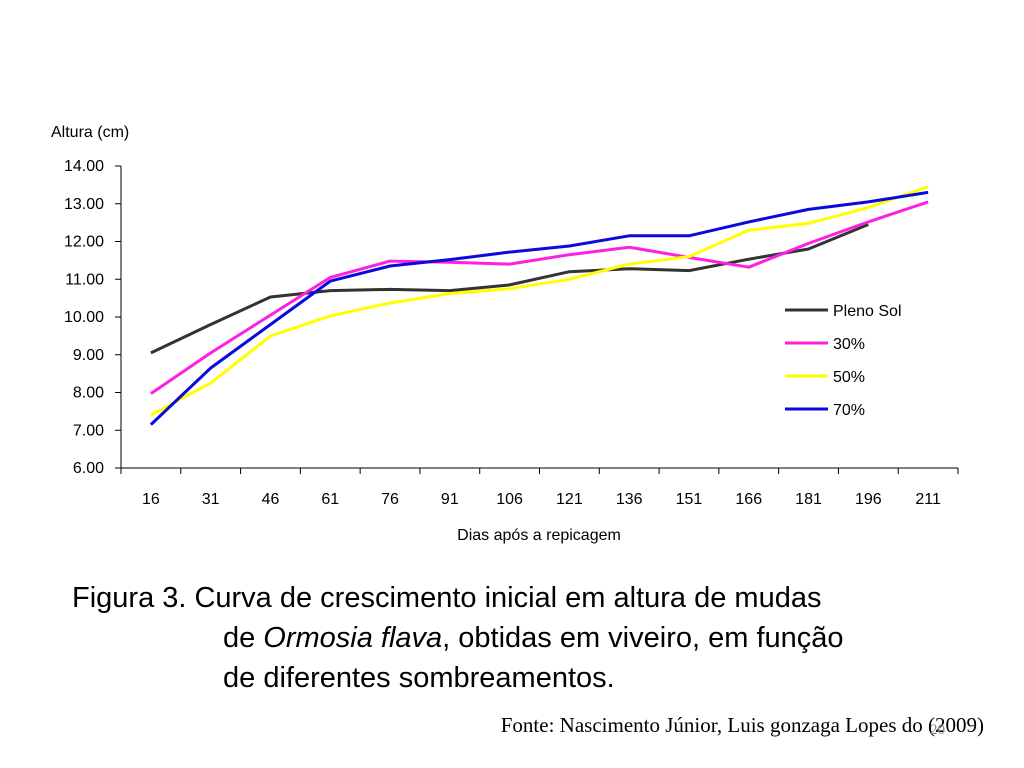 The image size is (1024, 768). Describe the element at coordinates (84, 317) in the screenshot. I see `y-tick-label: 10.00` at that location.